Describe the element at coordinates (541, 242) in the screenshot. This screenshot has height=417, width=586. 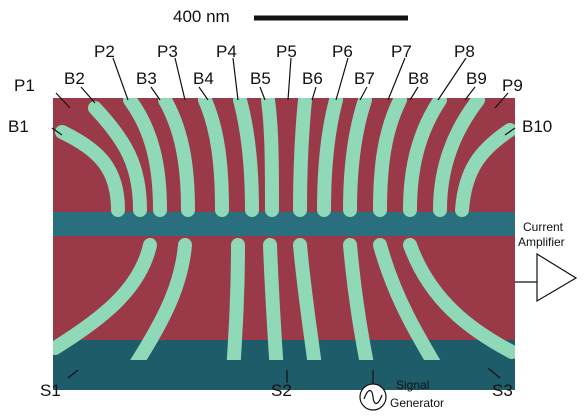
I see `current-amplifier-line2: Amplifier` at that location.